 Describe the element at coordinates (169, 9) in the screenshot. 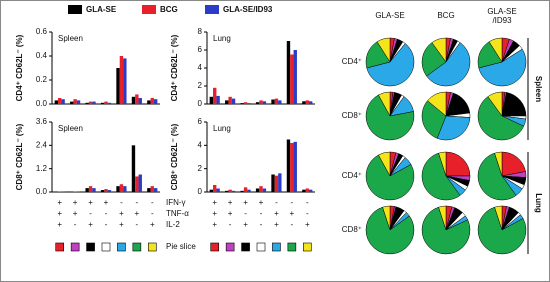

I see `legend-label: BCG` at that location.